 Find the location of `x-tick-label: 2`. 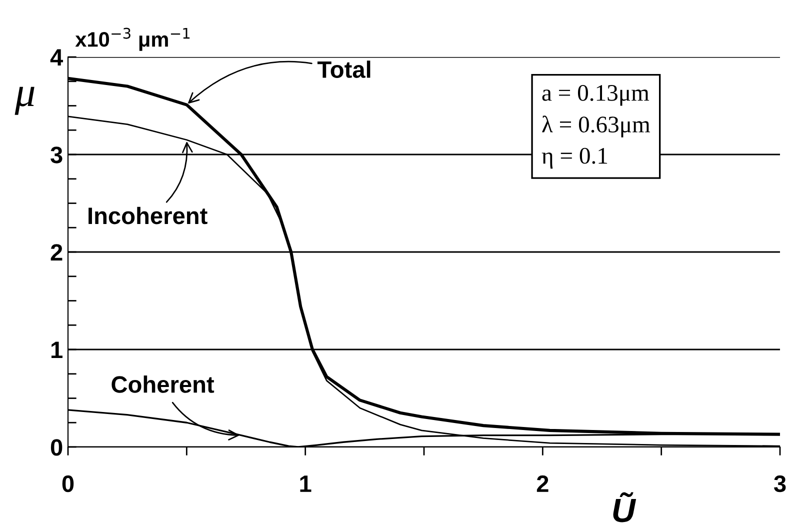

x-tick-label: 2 is located at coordinates (542, 483).